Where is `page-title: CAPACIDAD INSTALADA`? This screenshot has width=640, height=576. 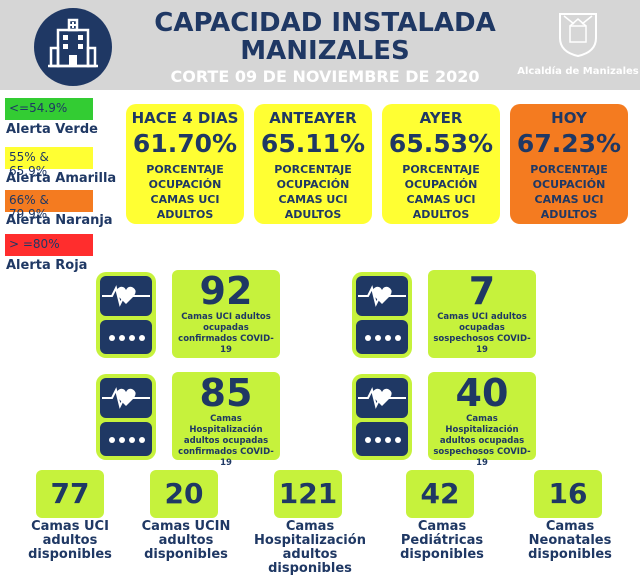 page-title: CAPACIDAD INSTALADA is located at coordinates (325, 23).